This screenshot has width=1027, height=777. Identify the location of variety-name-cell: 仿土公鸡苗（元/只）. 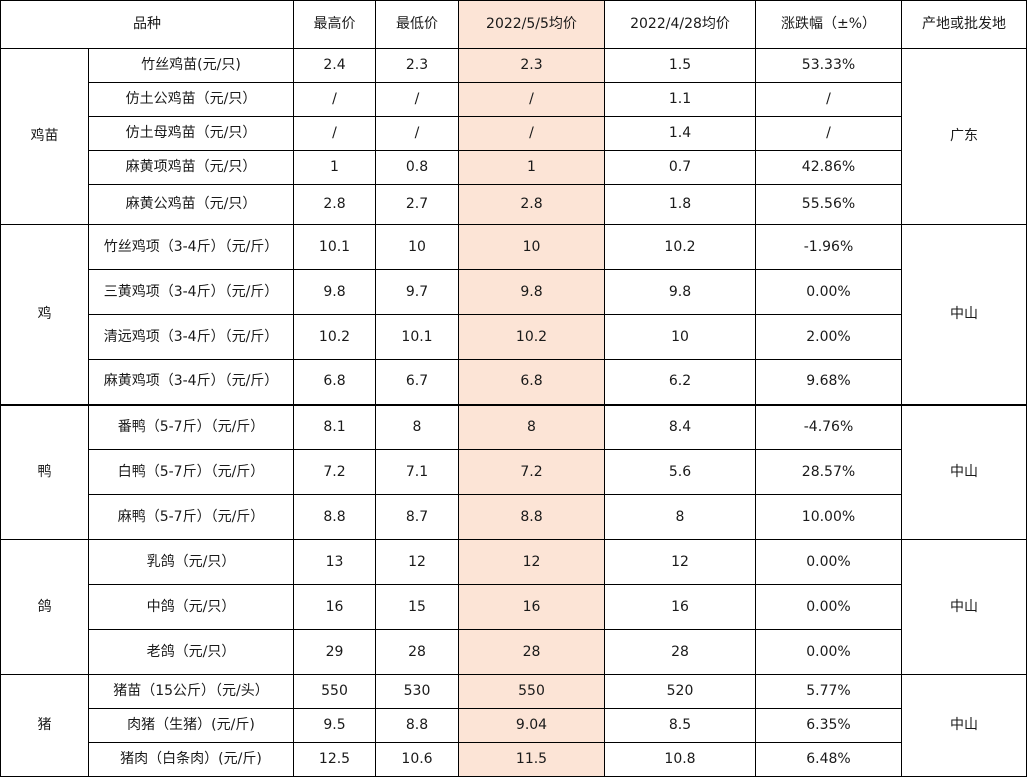
(191, 99).